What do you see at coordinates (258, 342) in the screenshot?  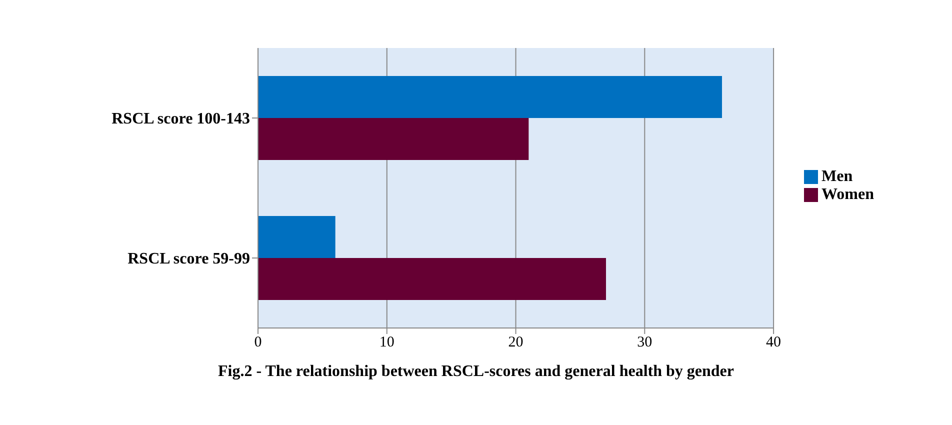 I see `x-tick-label: 0` at bounding box center [258, 342].